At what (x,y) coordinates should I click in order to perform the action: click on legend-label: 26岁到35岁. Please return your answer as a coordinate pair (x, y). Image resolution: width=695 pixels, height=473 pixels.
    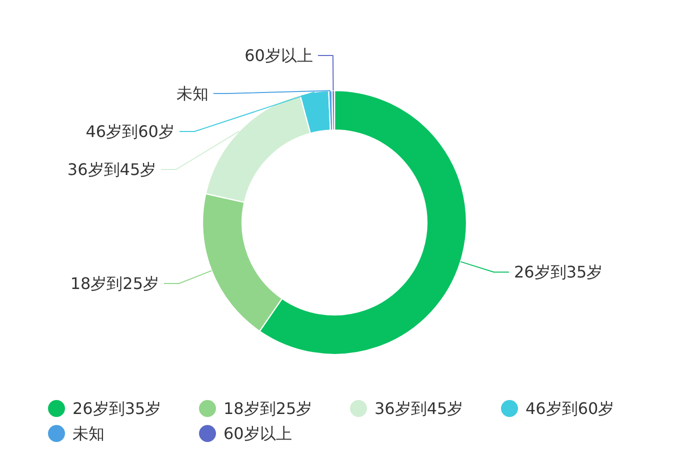
    Looking at the image, I should click on (117, 408).